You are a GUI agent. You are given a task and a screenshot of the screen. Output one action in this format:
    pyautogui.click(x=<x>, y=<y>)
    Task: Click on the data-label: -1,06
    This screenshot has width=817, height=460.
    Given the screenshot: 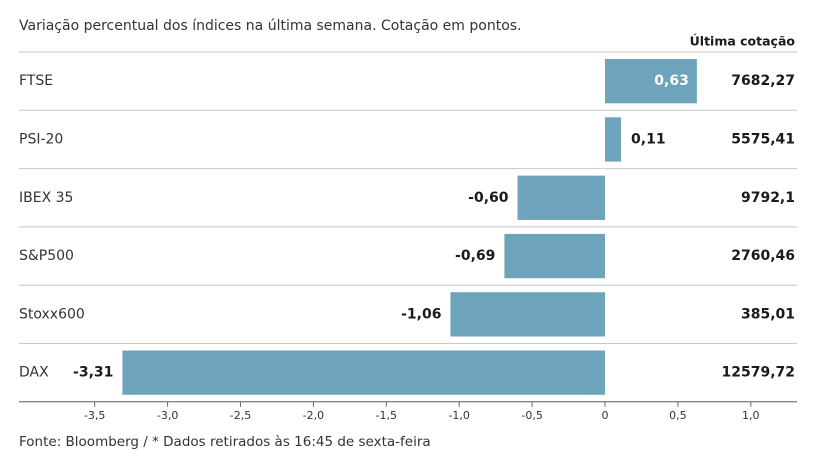 What is the action you would take?
    pyautogui.click(x=421, y=314)
    